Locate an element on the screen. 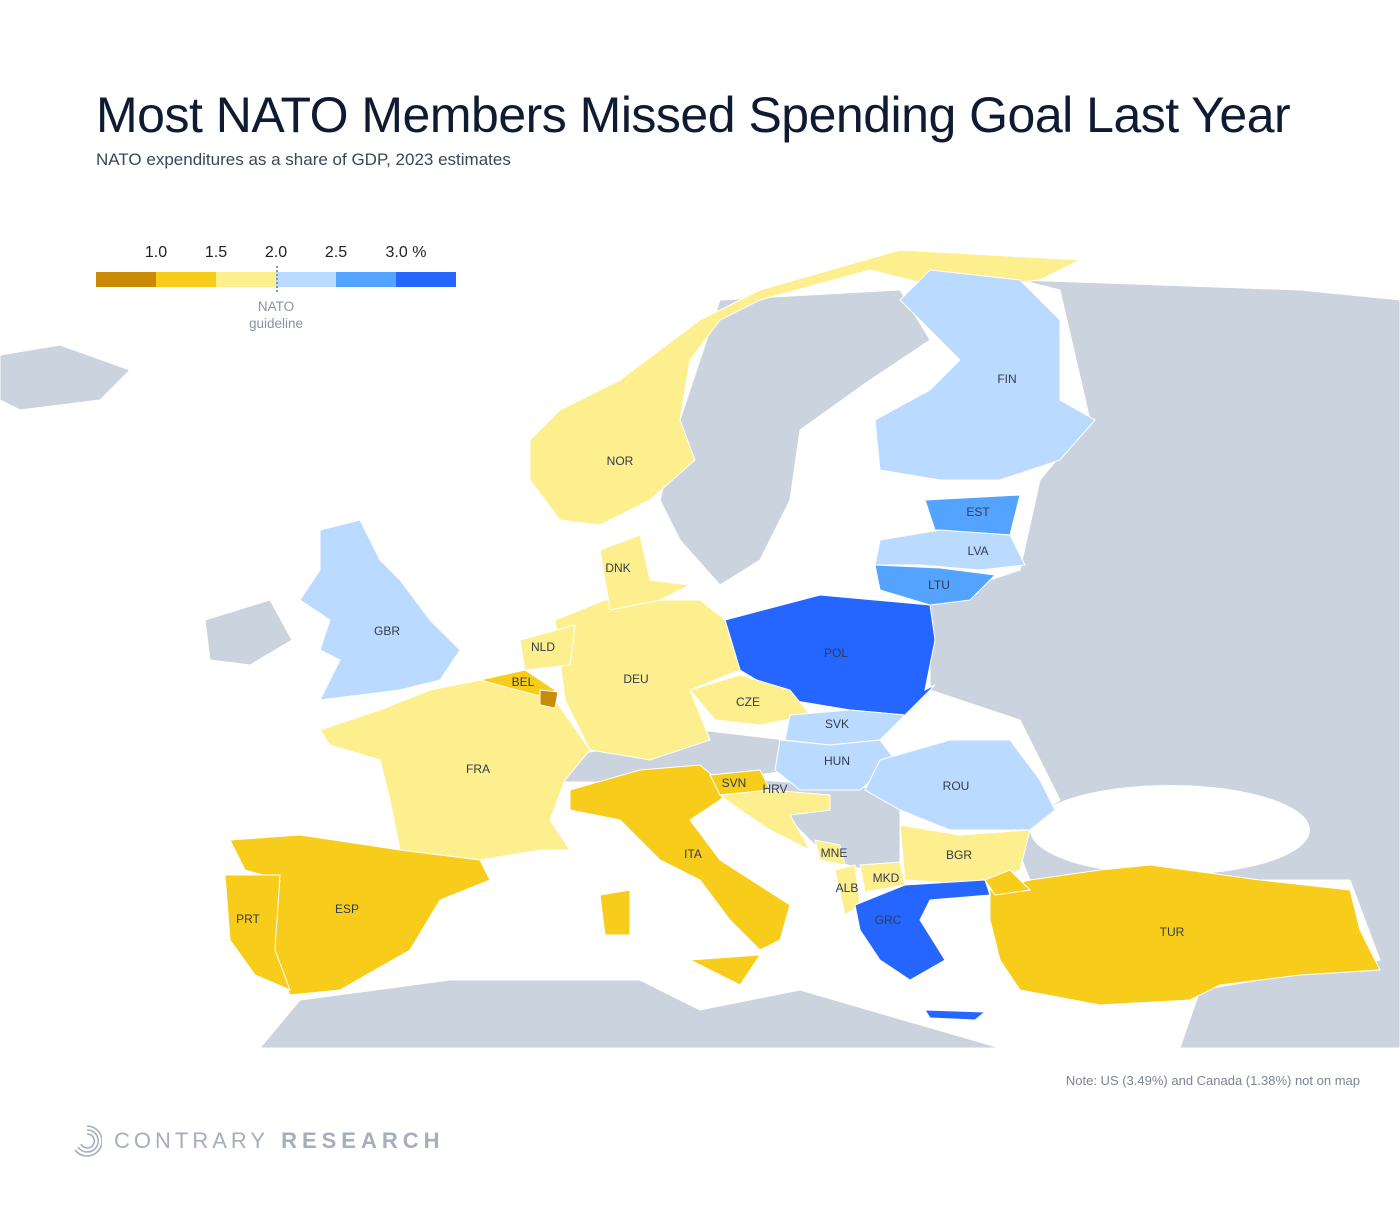  country-bgr is located at coordinates (965, 855).